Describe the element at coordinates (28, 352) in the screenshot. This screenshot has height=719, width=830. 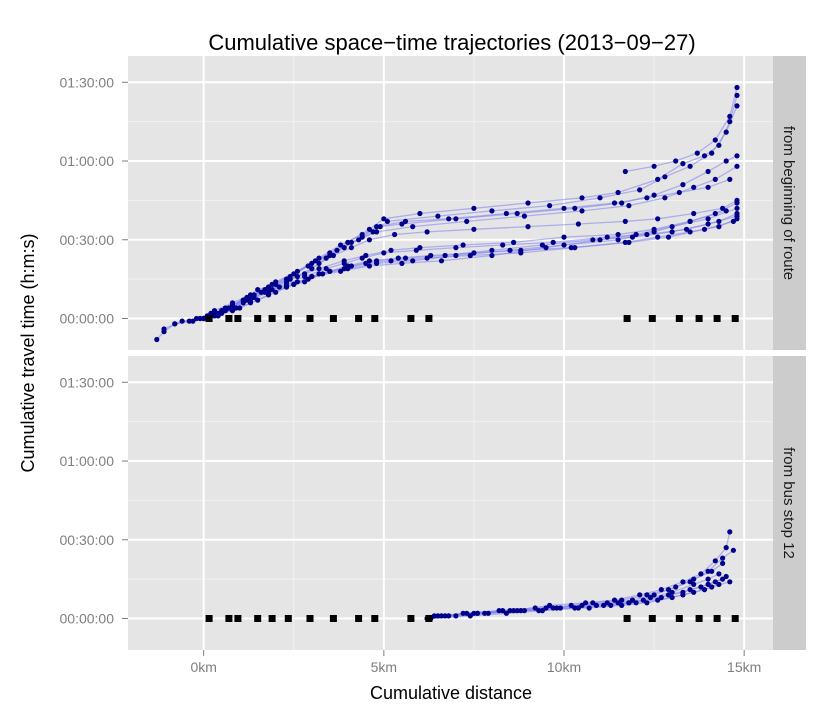
I see `y-axis-title: Cumulative travel time (h:m:s)` at that location.